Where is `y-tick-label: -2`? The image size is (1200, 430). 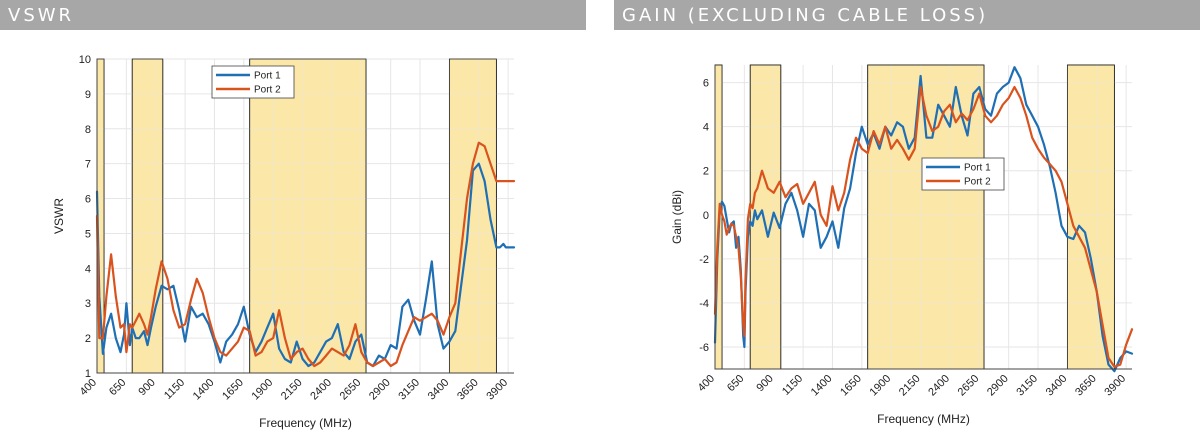
y-tick-label: -2 is located at coordinates (704, 260).